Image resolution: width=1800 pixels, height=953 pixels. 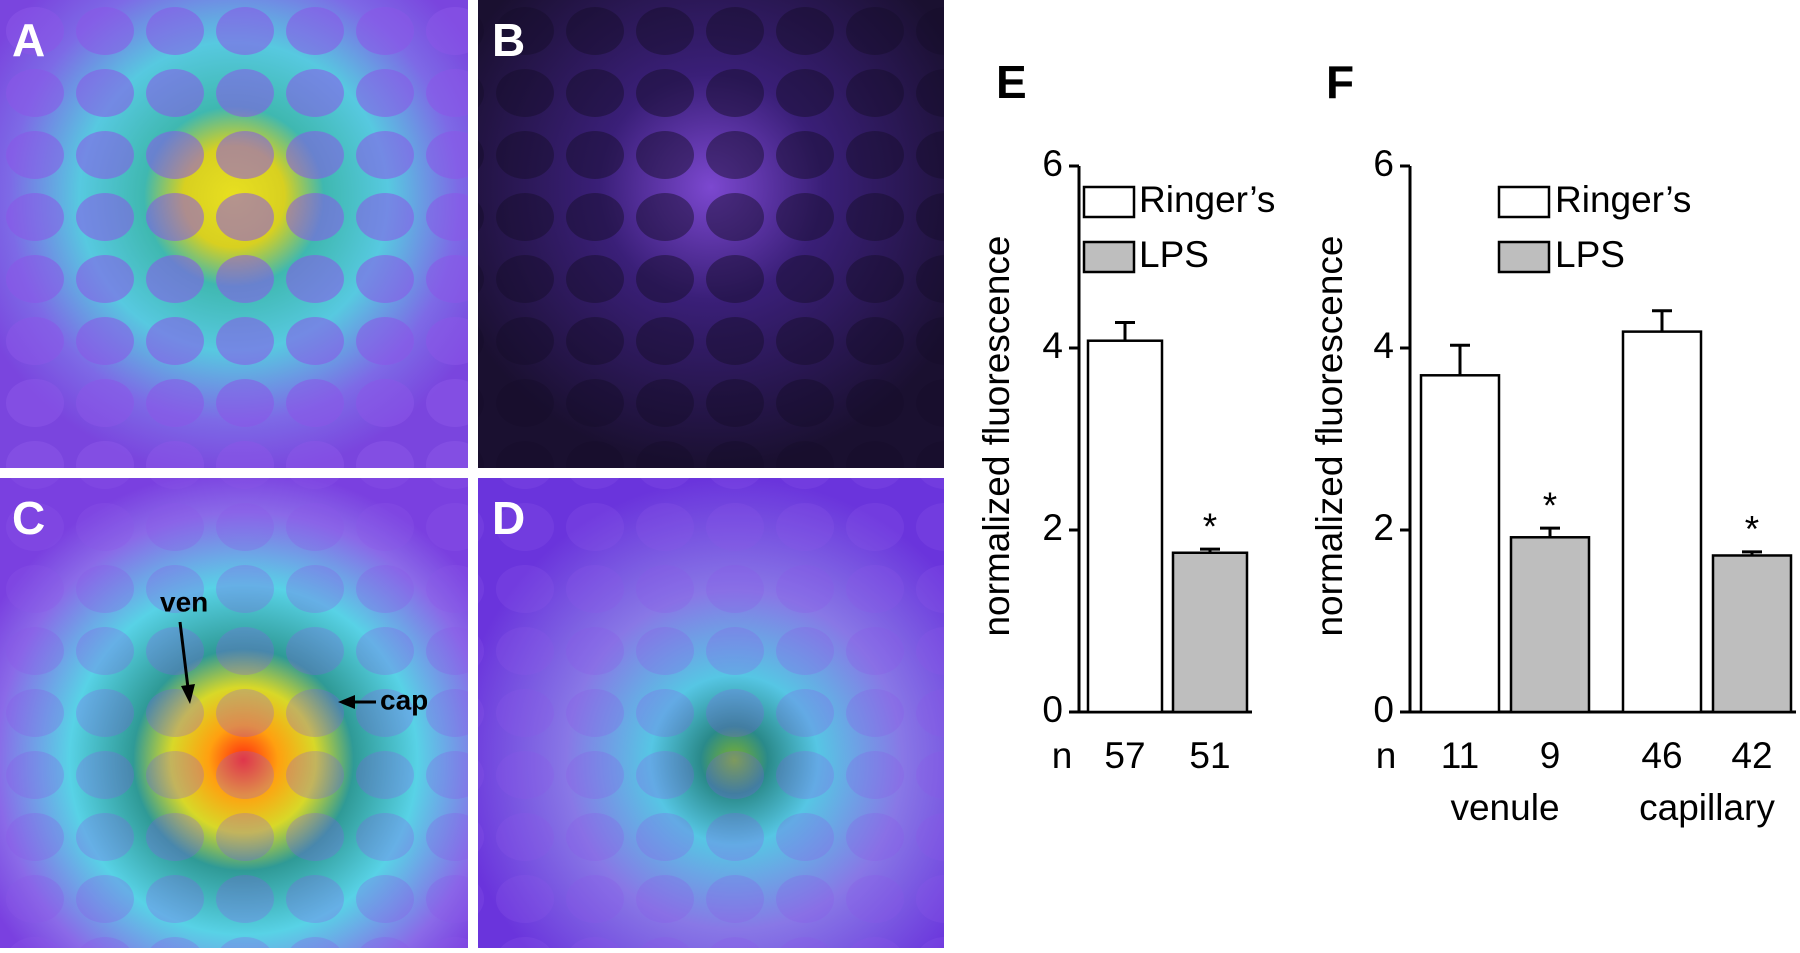 I want to click on image-c, so click(x=234, y=713).